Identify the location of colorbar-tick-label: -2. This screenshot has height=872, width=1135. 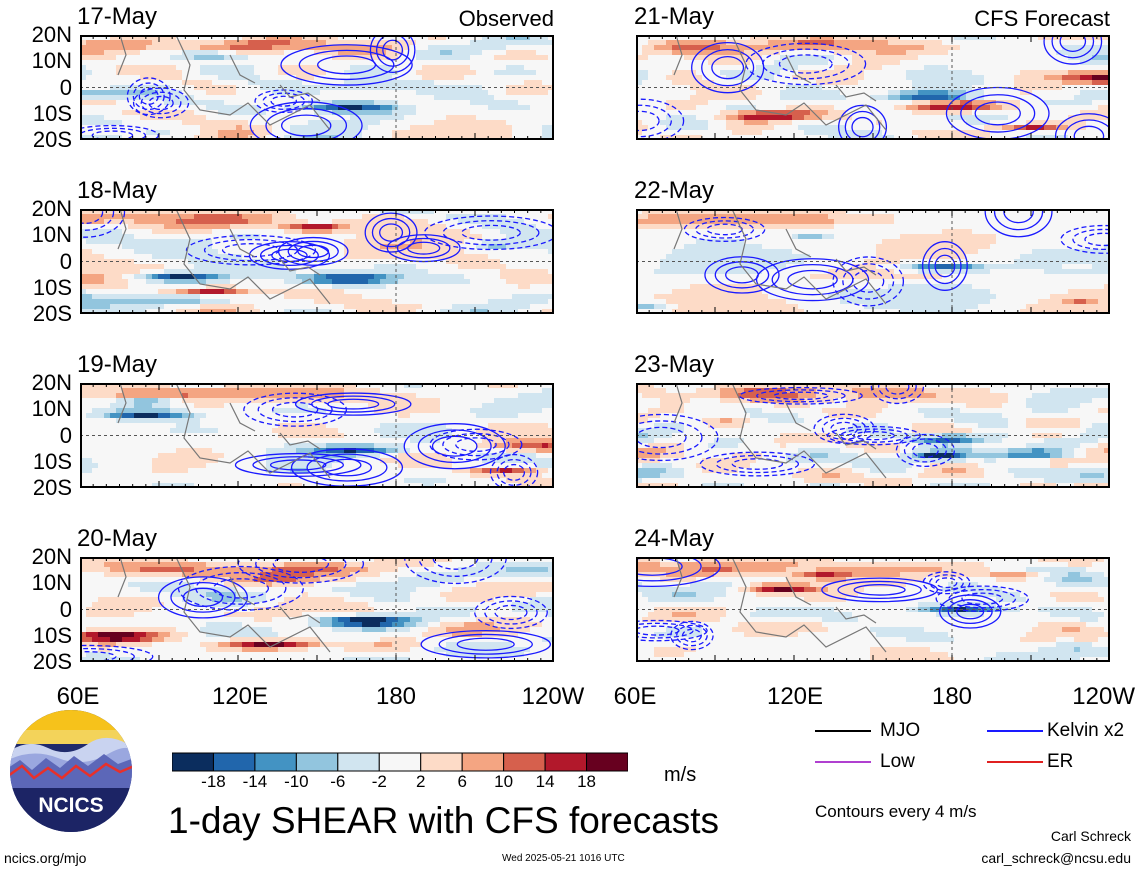
(379, 781).